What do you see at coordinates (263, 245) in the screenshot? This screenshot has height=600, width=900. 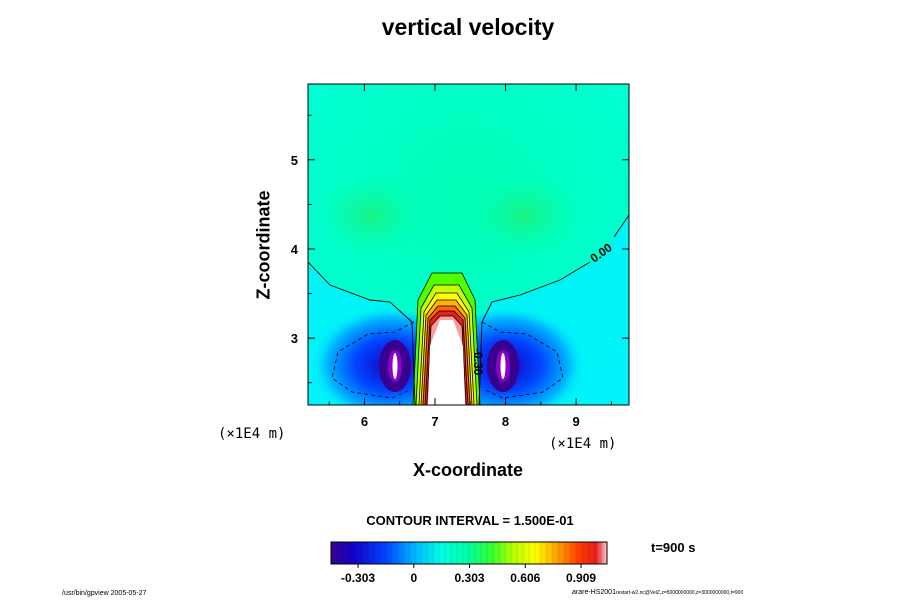 I see `y-axis-label: Z-coordinate` at bounding box center [263, 245].